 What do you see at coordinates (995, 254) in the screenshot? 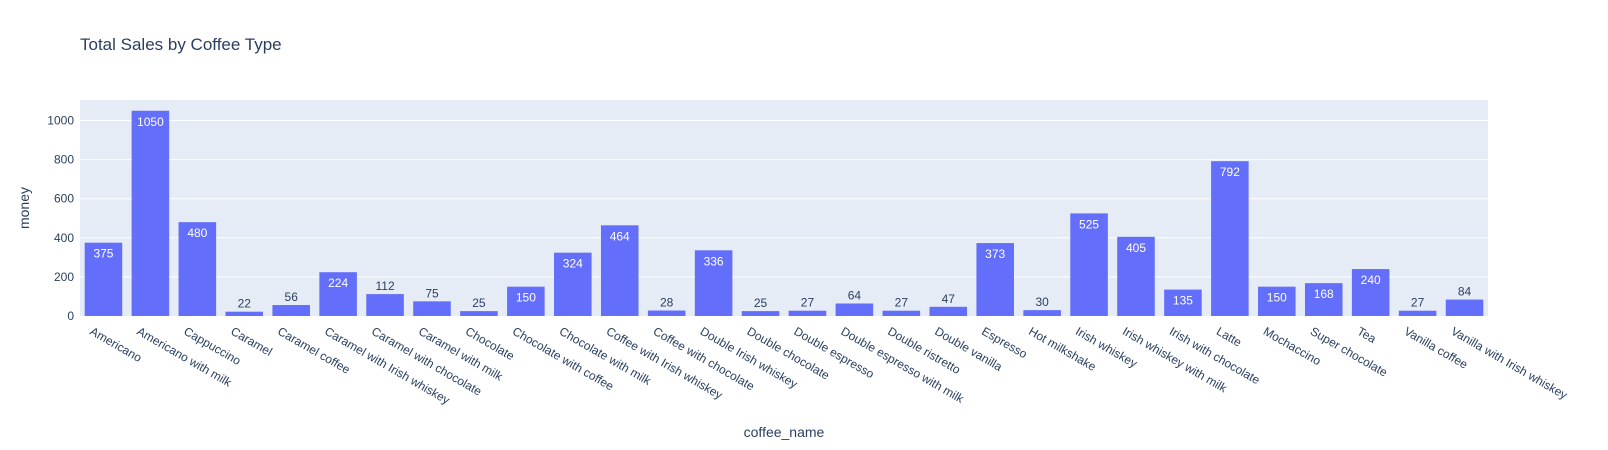
I see `bar-value-label: 373` at bounding box center [995, 254].